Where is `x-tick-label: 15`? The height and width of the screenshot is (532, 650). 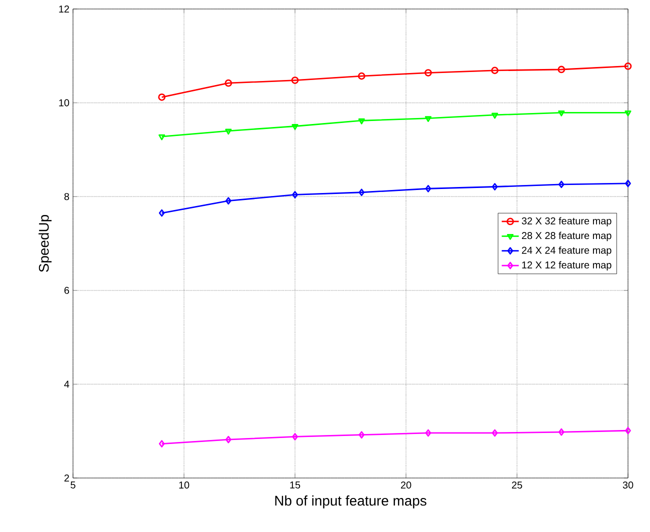 x-tick-label: 15 is located at coordinates (295, 485).